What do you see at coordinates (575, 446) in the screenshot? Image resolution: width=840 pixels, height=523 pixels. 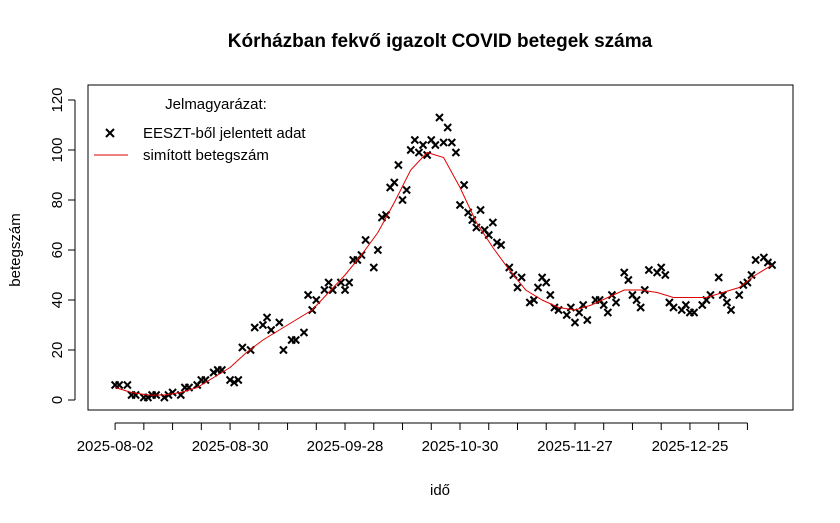 I see `x-tick-label: 2025-11-27` at bounding box center [575, 446].